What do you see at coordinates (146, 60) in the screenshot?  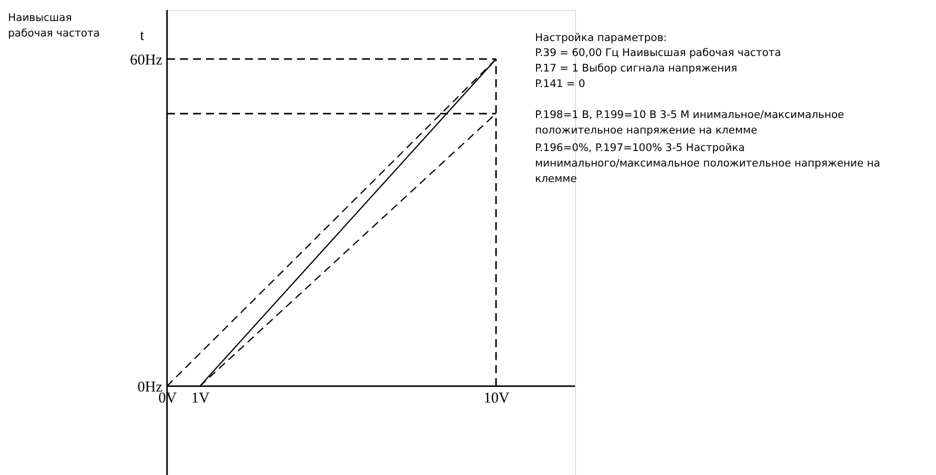 I see `y-tick-label: 60Hz` at bounding box center [146, 60].